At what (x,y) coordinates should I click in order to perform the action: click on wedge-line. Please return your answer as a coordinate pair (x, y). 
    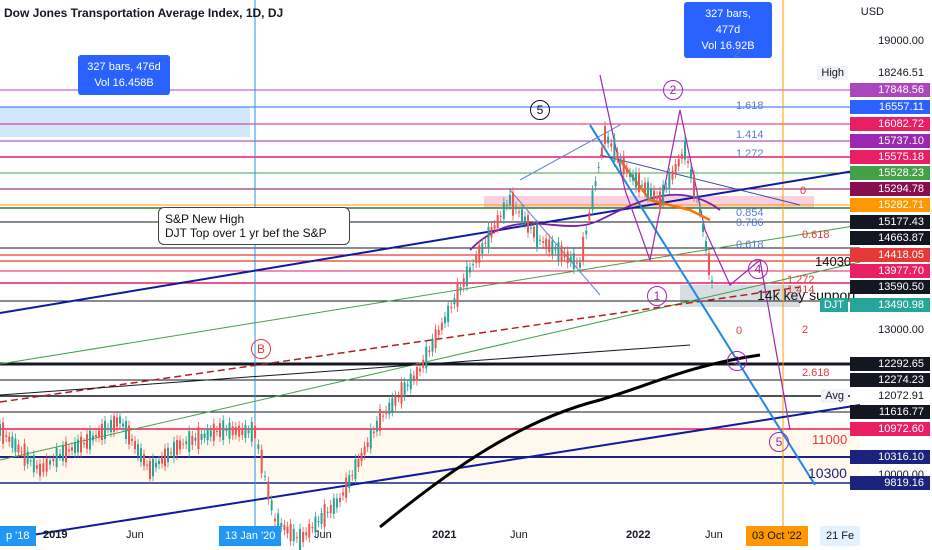
    Looking at the image, I should click on (555, 242).